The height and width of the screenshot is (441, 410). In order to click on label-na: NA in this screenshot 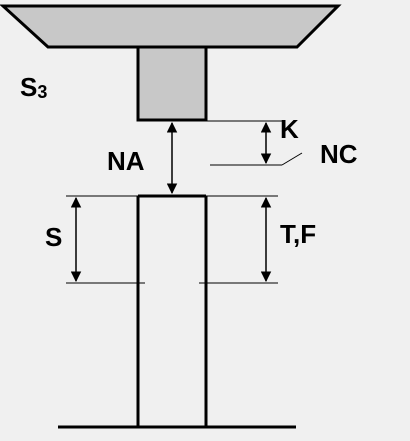, I will do `click(126, 161)`.